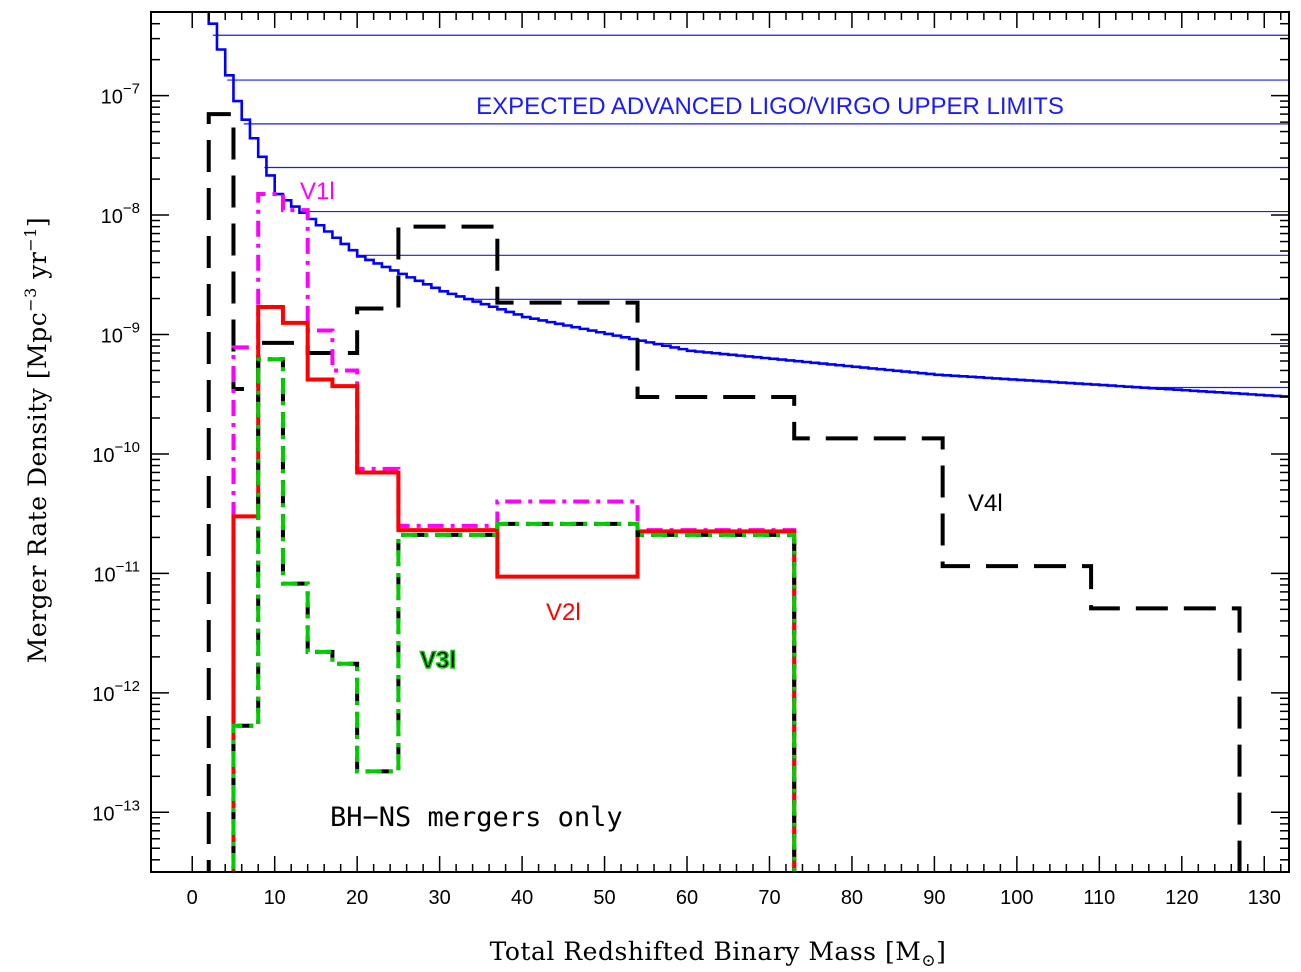 The height and width of the screenshot is (972, 1301). What do you see at coordinates (275, 898) in the screenshot?
I see `x-tick-label: 10` at bounding box center [275, 898].